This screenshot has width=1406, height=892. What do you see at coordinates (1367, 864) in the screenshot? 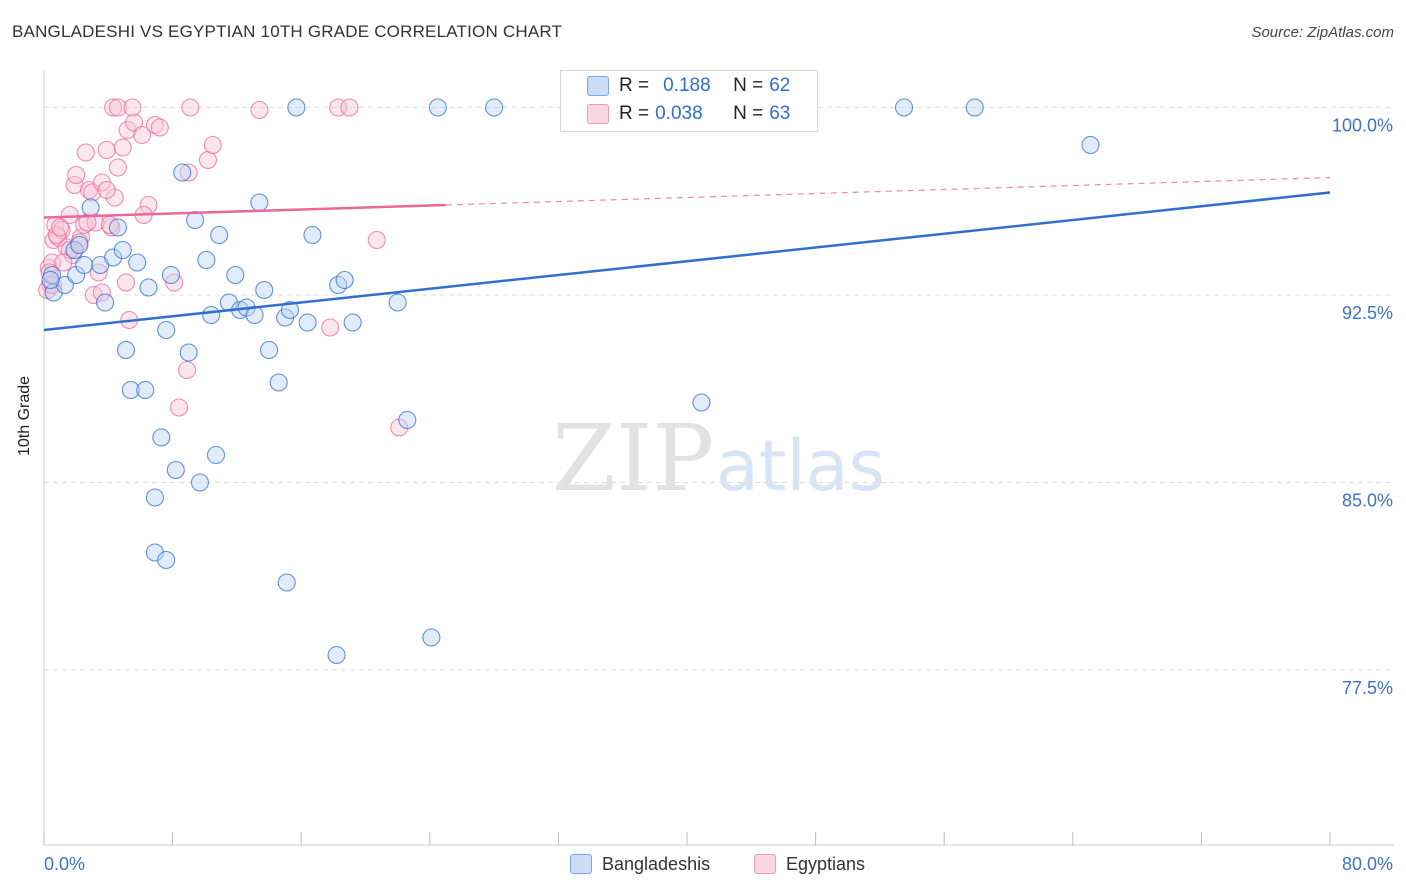
I see `x-tick-label: 80.0%` at bounding box center [1367, 864].